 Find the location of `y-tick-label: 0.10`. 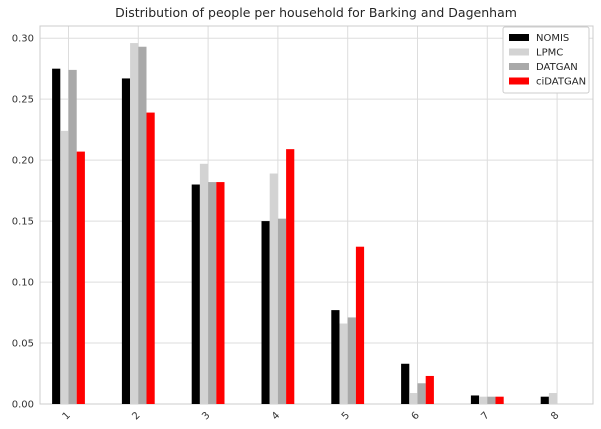

y-tick-label: 0.10 is located at coordinates (23, 283).